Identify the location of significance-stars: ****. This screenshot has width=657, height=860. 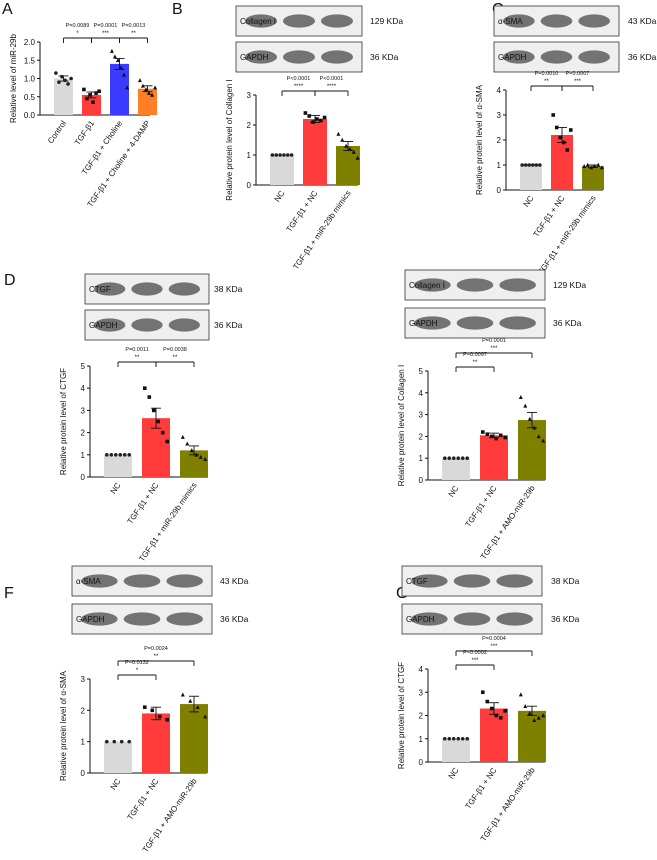
(299, 87).